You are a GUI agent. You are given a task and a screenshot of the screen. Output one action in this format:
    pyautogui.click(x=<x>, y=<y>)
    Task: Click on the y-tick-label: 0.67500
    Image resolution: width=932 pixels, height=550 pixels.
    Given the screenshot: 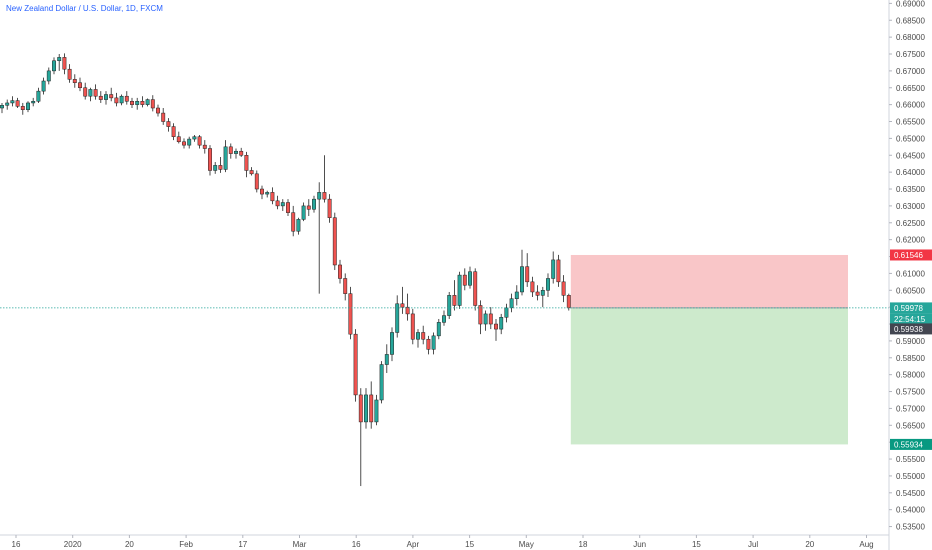 What is the action you would take?
    pyautogui.click(x=910, y=54)
    